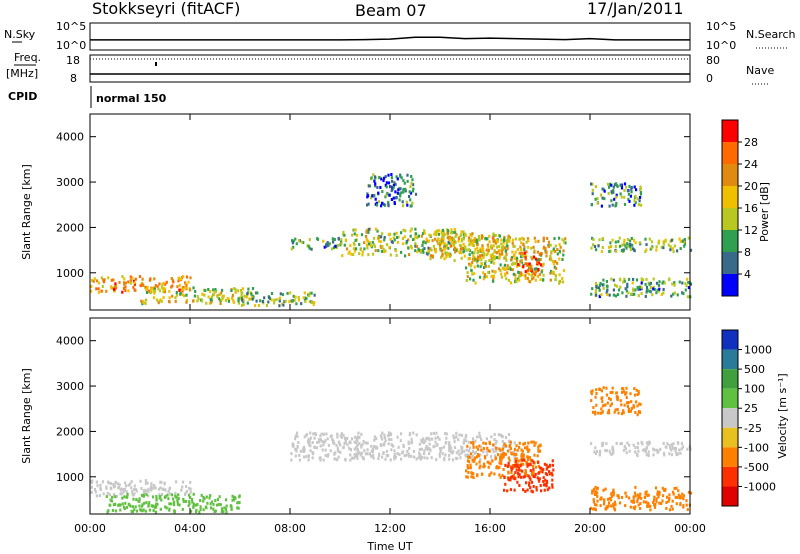 This screenshot has height=554, width=800. I want to click on y-tick-label: 4000, so click(70, 341).